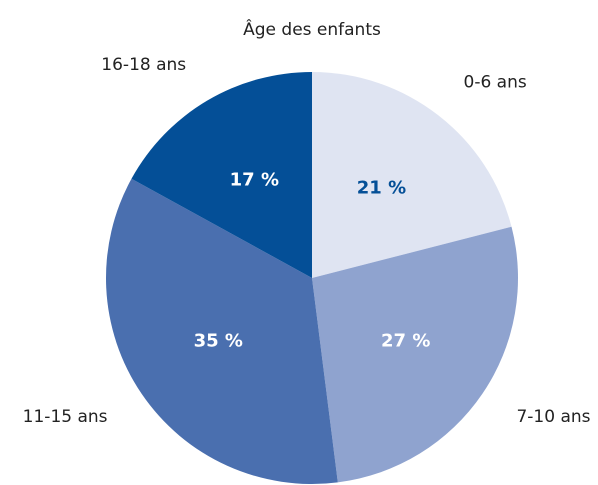  Describe the element at coordinates (143, 65) in the screenshot. I see `category-label: 16-18 ans` at that location.